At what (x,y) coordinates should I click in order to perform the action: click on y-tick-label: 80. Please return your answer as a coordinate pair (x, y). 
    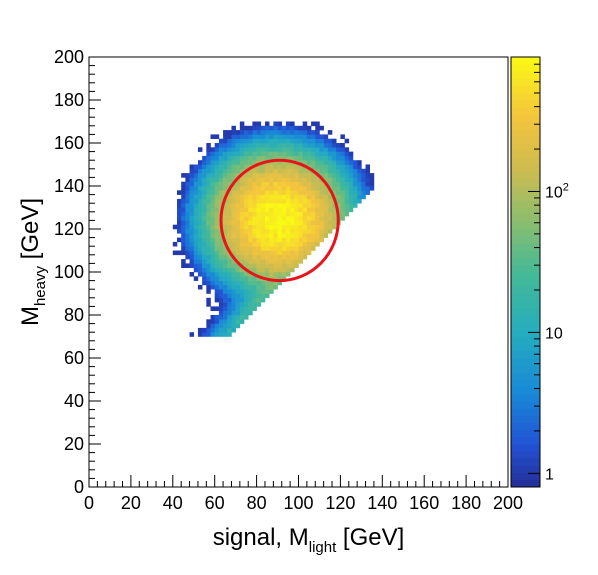
    Looking at the image, I should click on (74, 315).